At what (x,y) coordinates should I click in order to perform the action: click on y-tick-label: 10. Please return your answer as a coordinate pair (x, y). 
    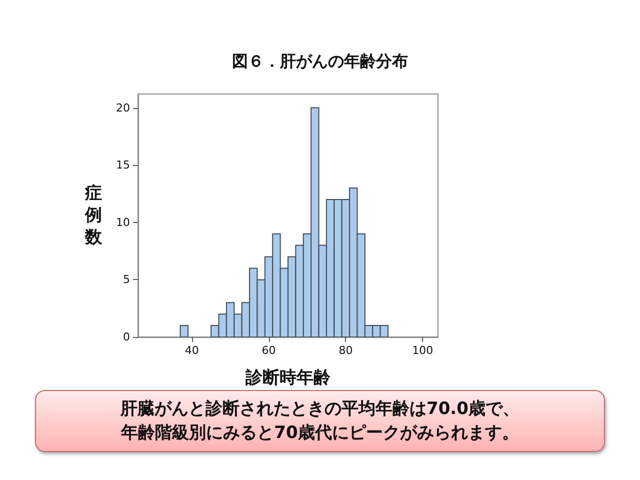
    Looking at the image, I should click on (123, 222).